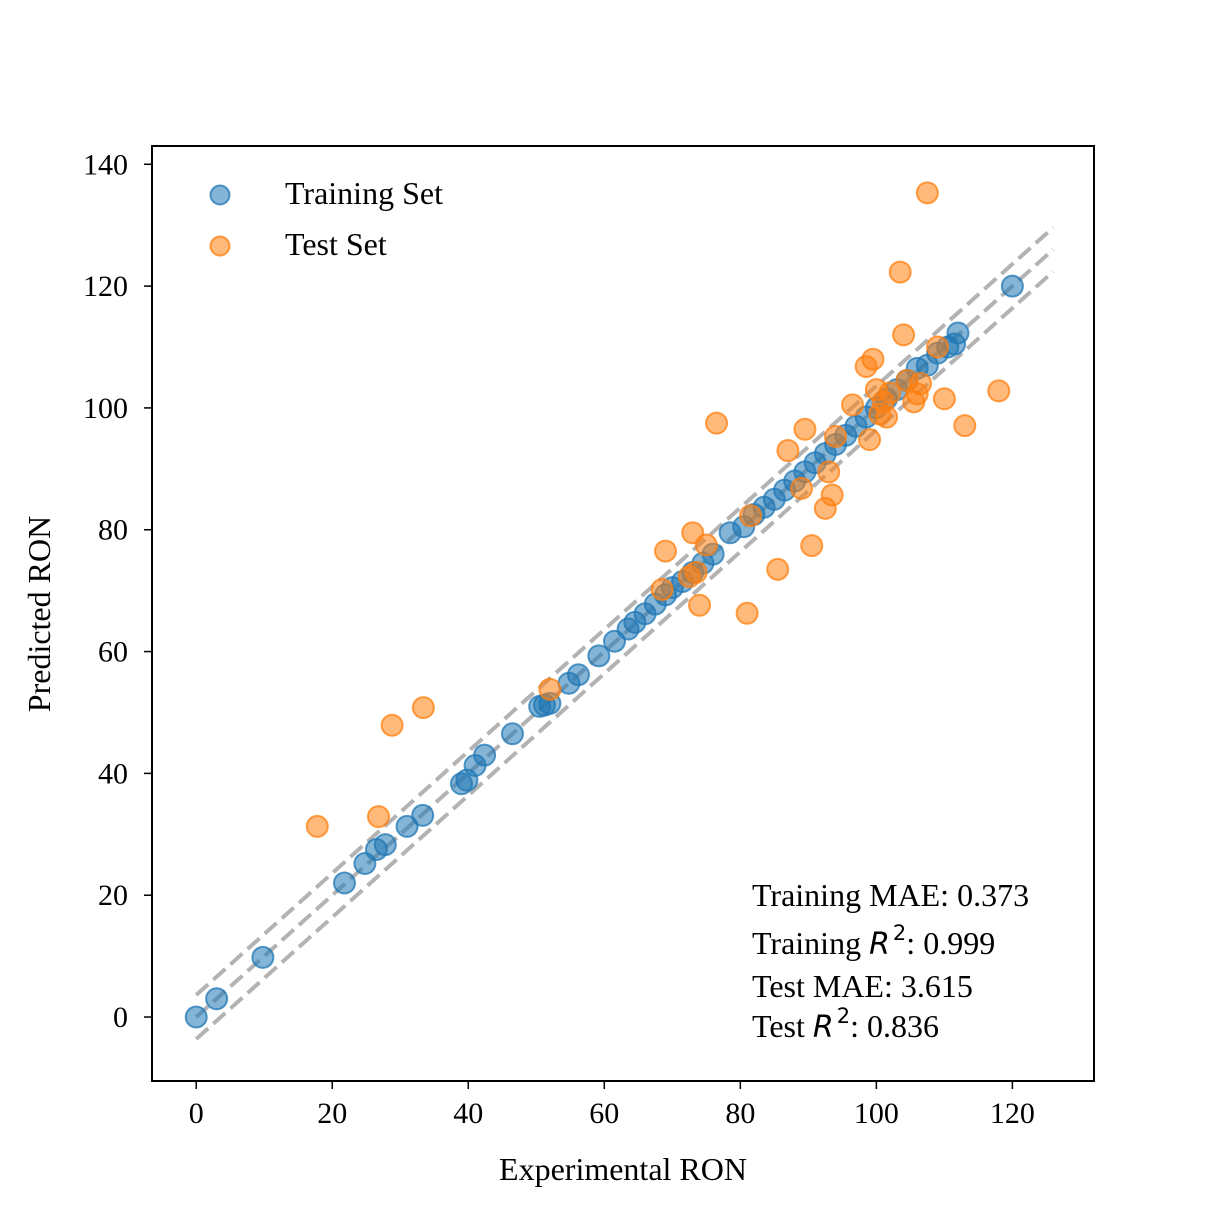  What do you see at coordinates (845, 1024) in the screenshot?
I see `test-r2-text: Test R 2: 0.836` at bounding box center [845, 1024].